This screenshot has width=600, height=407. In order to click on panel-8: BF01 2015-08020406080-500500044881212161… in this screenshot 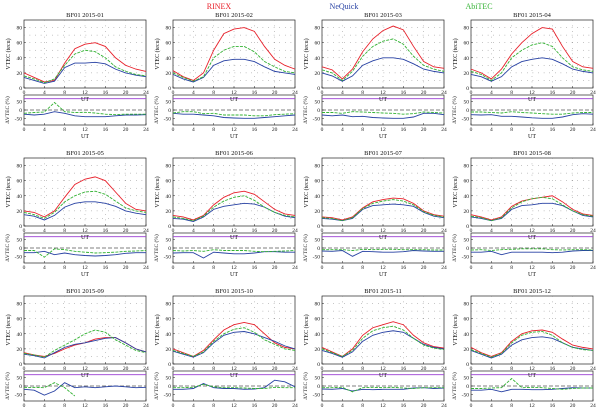, I will do `click(523, 214)`.